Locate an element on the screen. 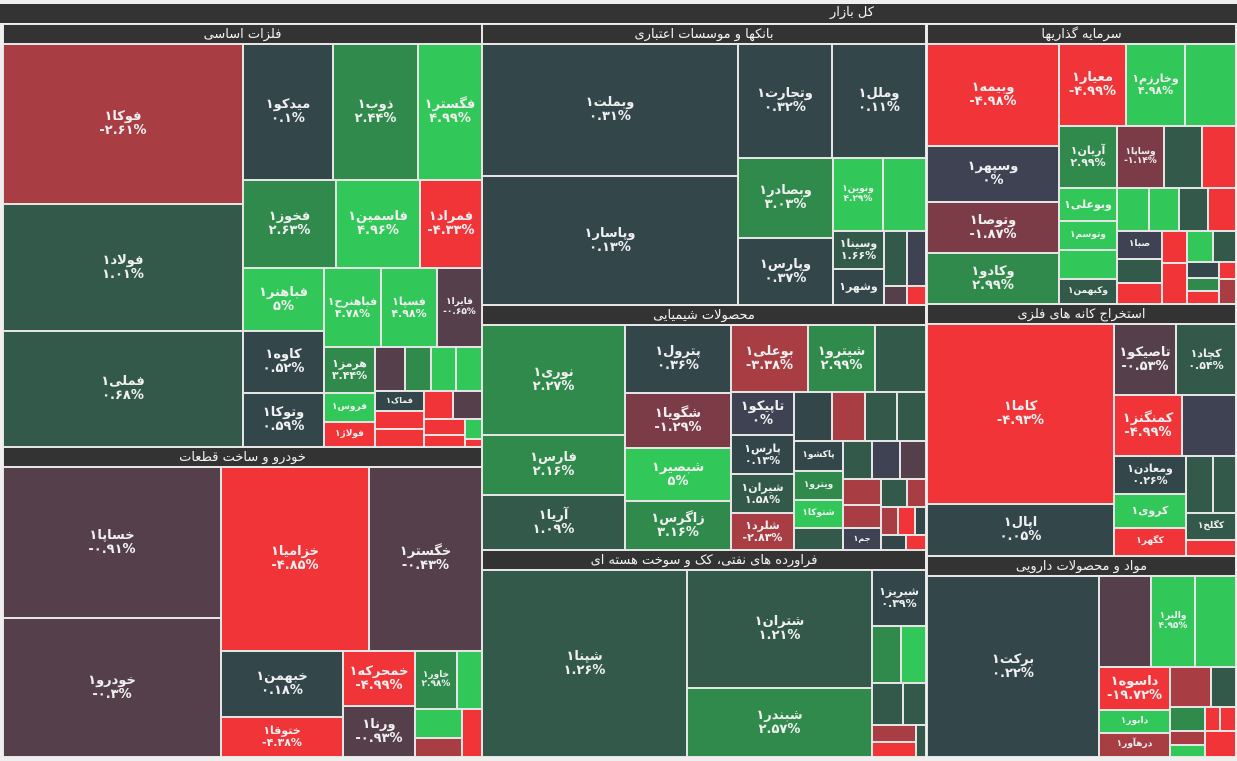  stock-tile: وتوکا۱ ۰.۵۹% is located at coordinates (283, 420).